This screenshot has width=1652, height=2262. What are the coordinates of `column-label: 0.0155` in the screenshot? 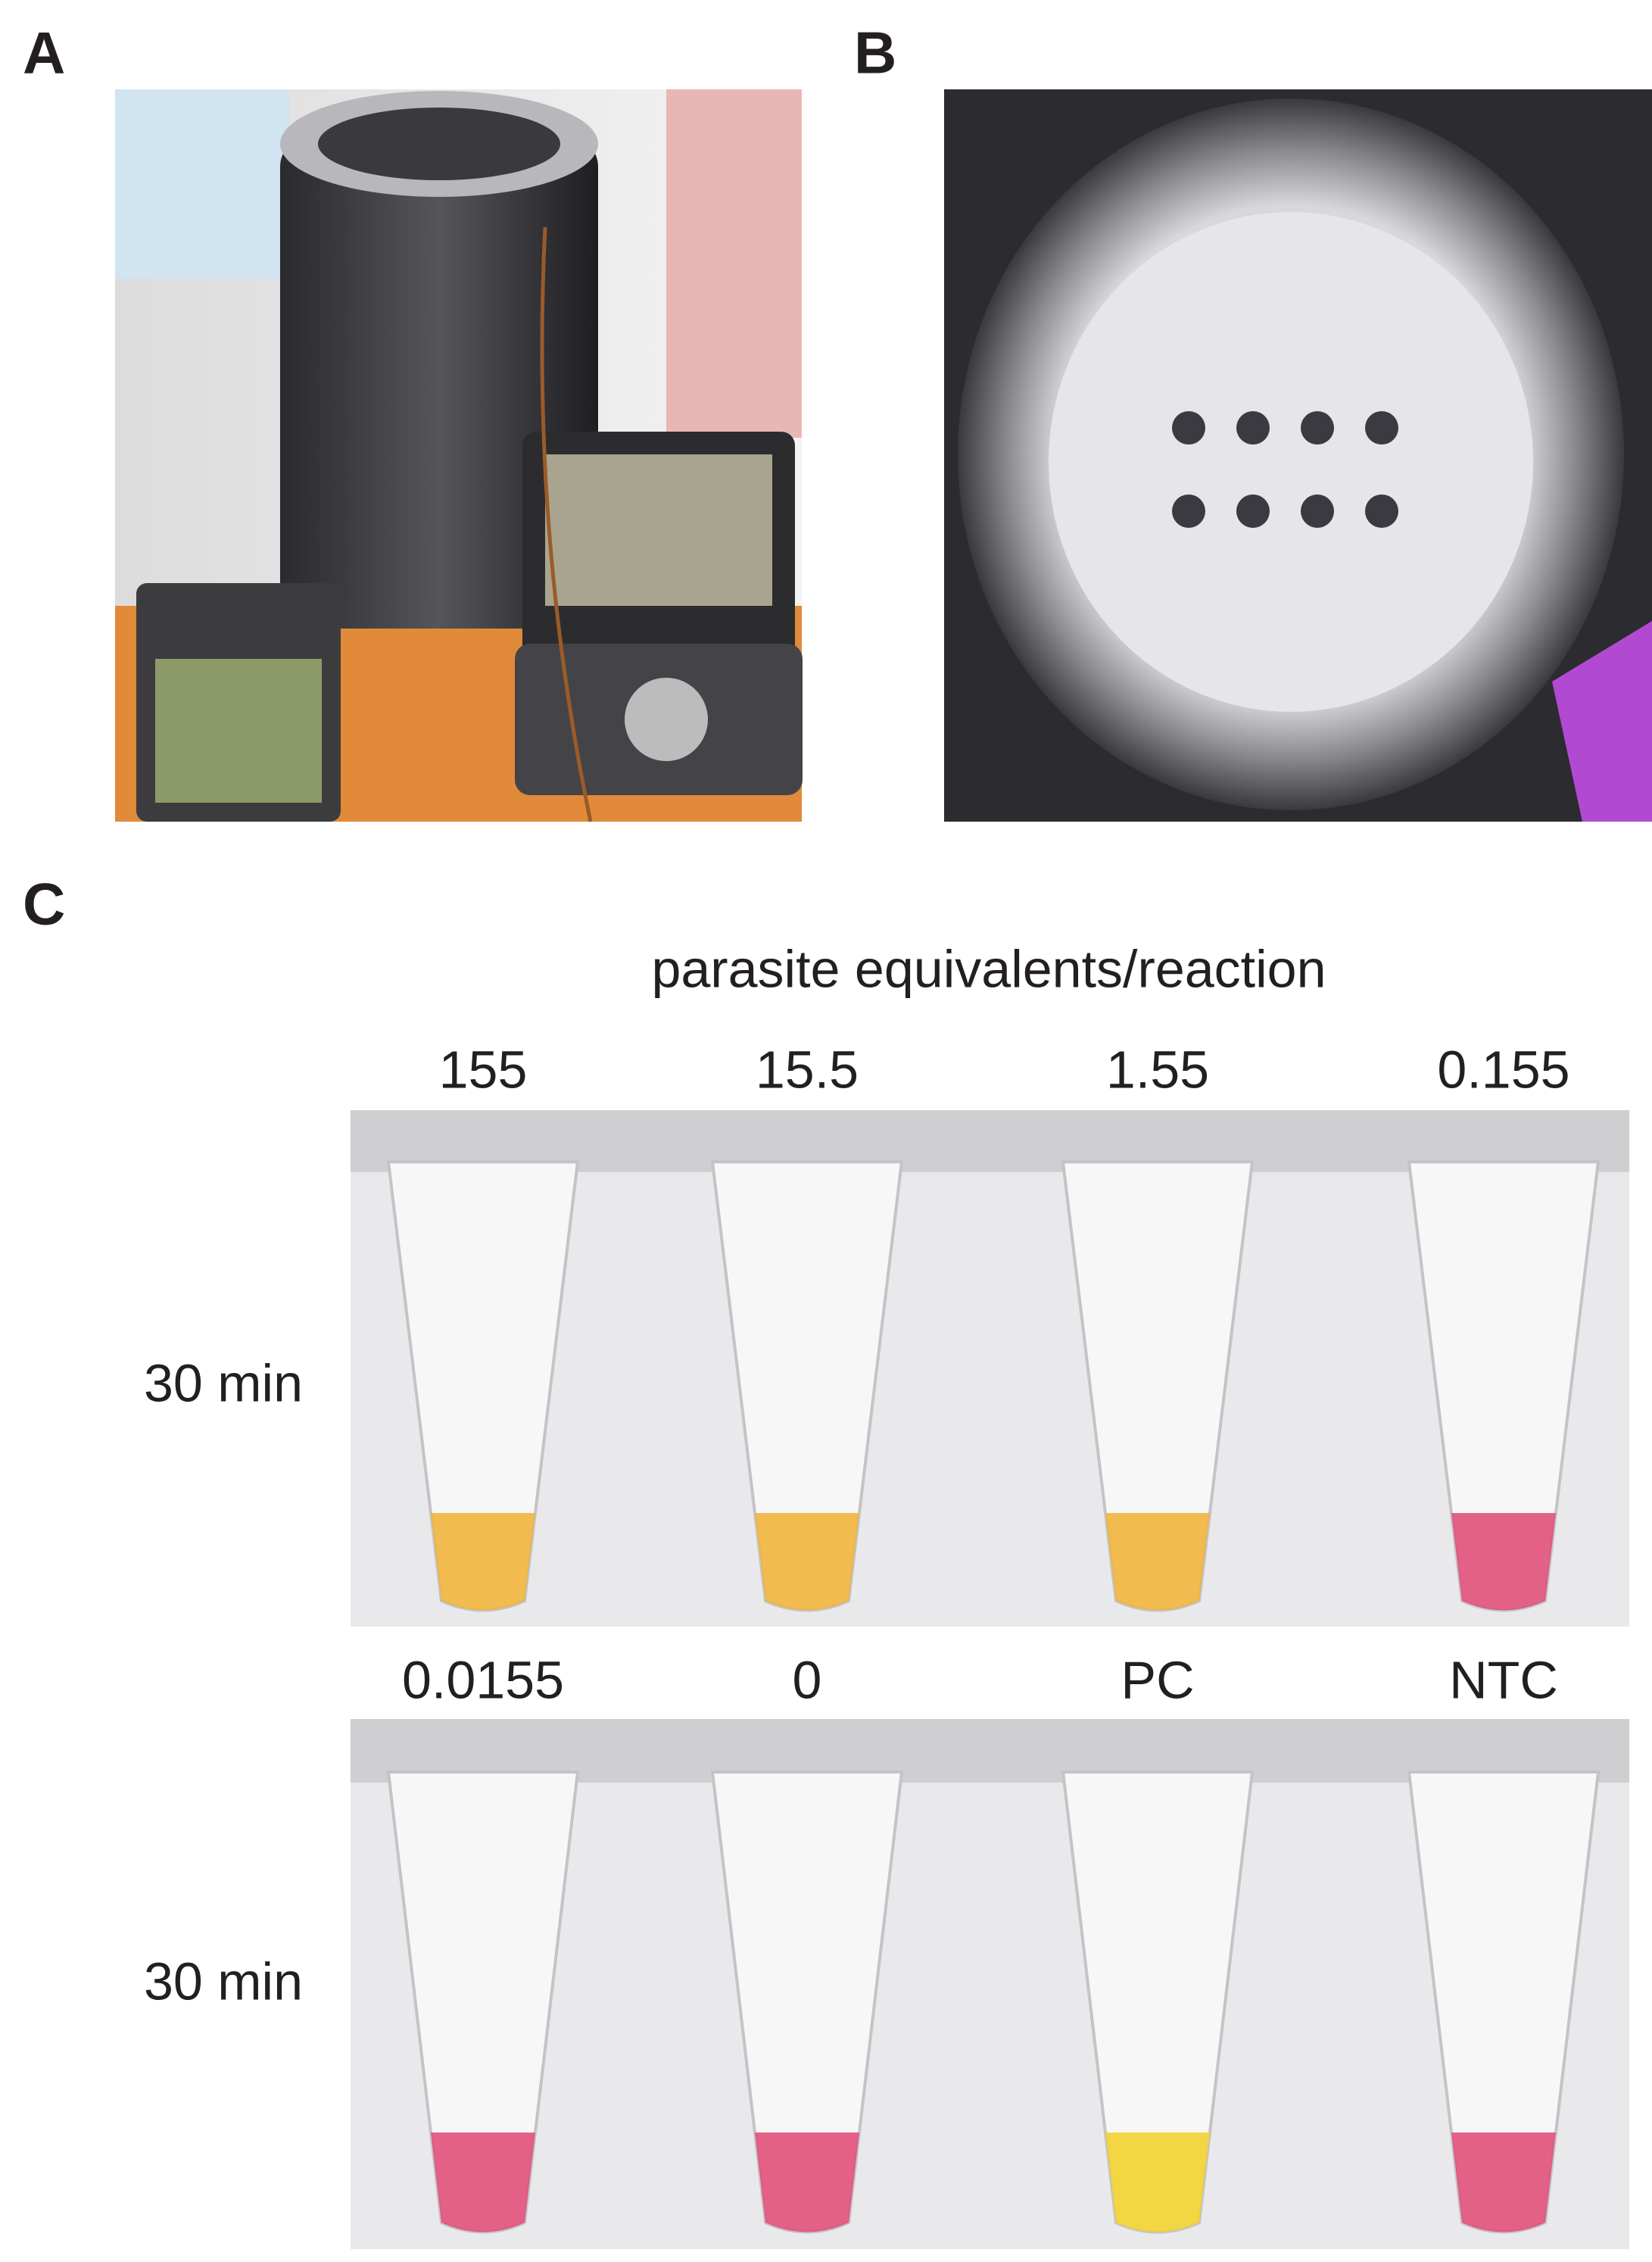 It's located at (483, 1680).